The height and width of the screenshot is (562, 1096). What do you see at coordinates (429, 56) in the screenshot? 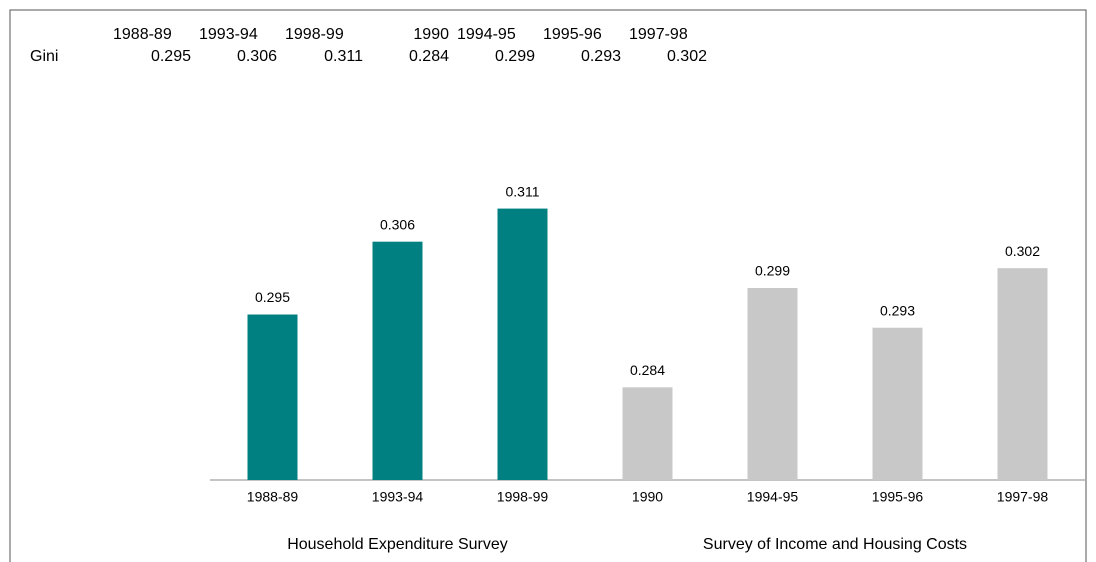
I see `table-value: 0.284` at bounding box center [429, 56].